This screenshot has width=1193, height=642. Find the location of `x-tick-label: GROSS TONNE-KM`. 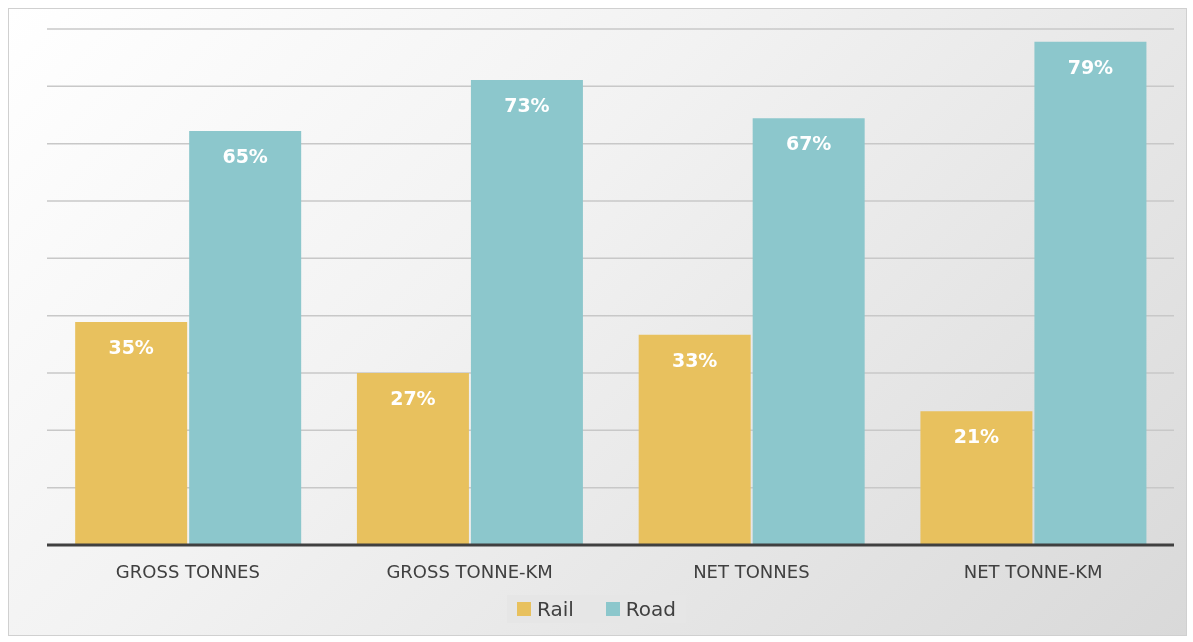

x-tick-label: GROSS TONNE-KM is located at coordinates (469, 571).